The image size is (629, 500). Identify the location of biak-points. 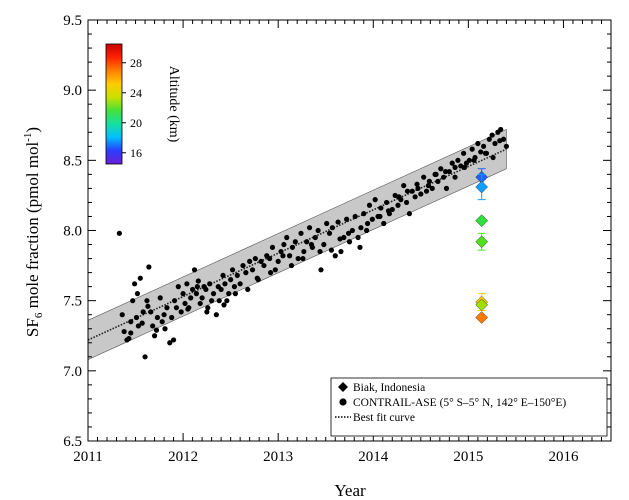
(482, 246).